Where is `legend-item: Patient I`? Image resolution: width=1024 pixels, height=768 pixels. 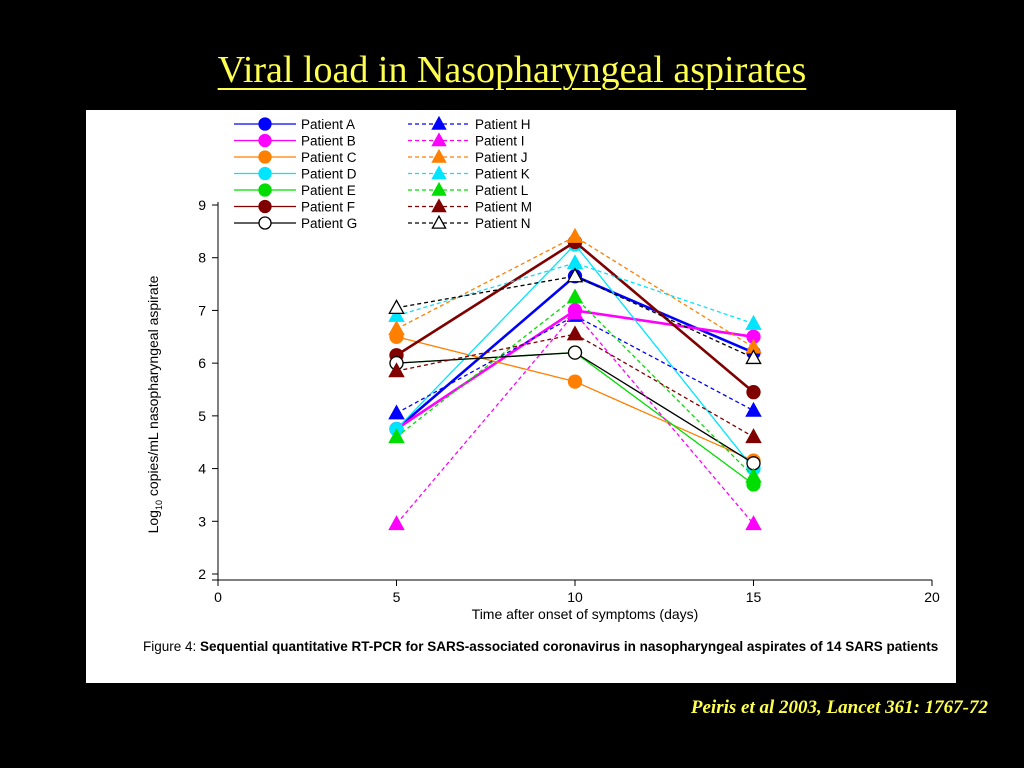
legend-item: Patient I is located at coordinates (466, 140).